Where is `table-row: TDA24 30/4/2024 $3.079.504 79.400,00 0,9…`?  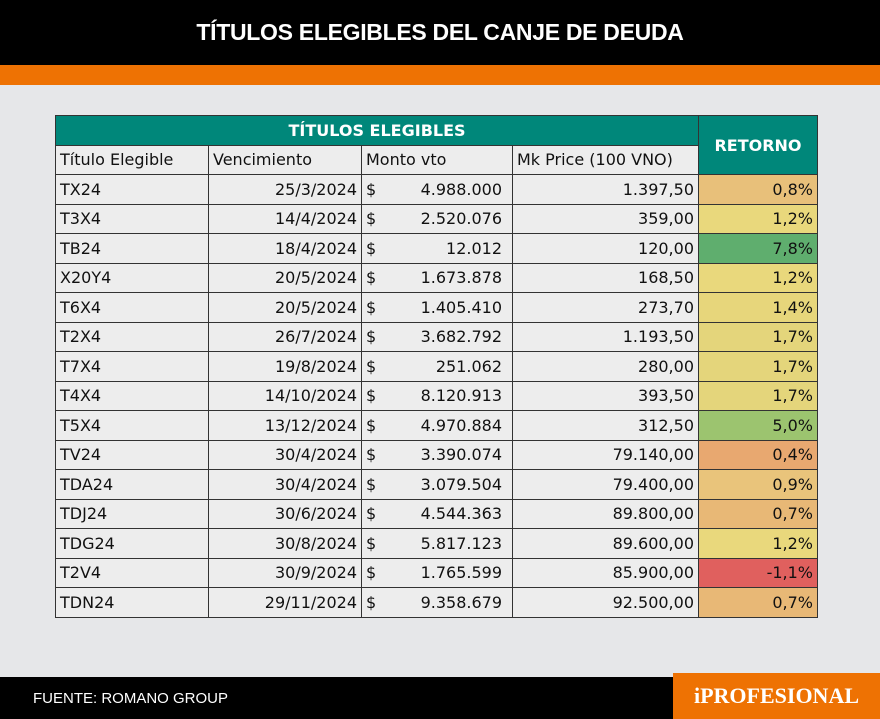
table-row: TDA24 30/4/2024 $3.079.504 79.400,00 0,9… is located at coordinates (436, 484).